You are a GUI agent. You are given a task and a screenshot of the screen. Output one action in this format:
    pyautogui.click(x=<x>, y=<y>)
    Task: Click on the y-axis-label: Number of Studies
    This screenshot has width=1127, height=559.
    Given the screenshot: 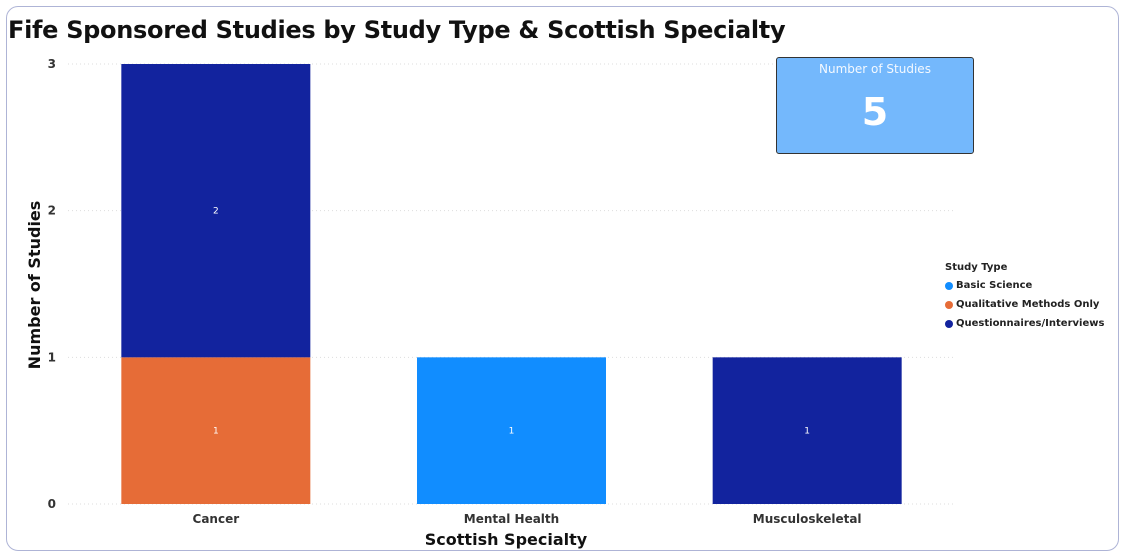 What is the action you would take?
    pyautogui.click(x=34, y=285)
    